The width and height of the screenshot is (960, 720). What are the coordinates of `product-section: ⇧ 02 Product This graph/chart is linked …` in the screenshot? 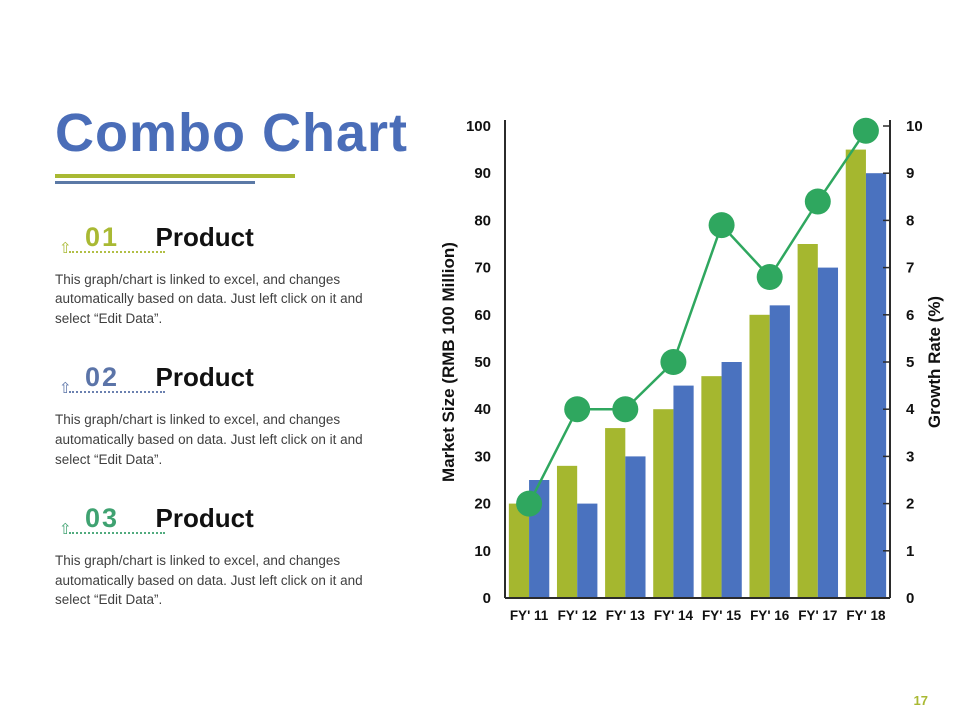 It's located at (240, 413).